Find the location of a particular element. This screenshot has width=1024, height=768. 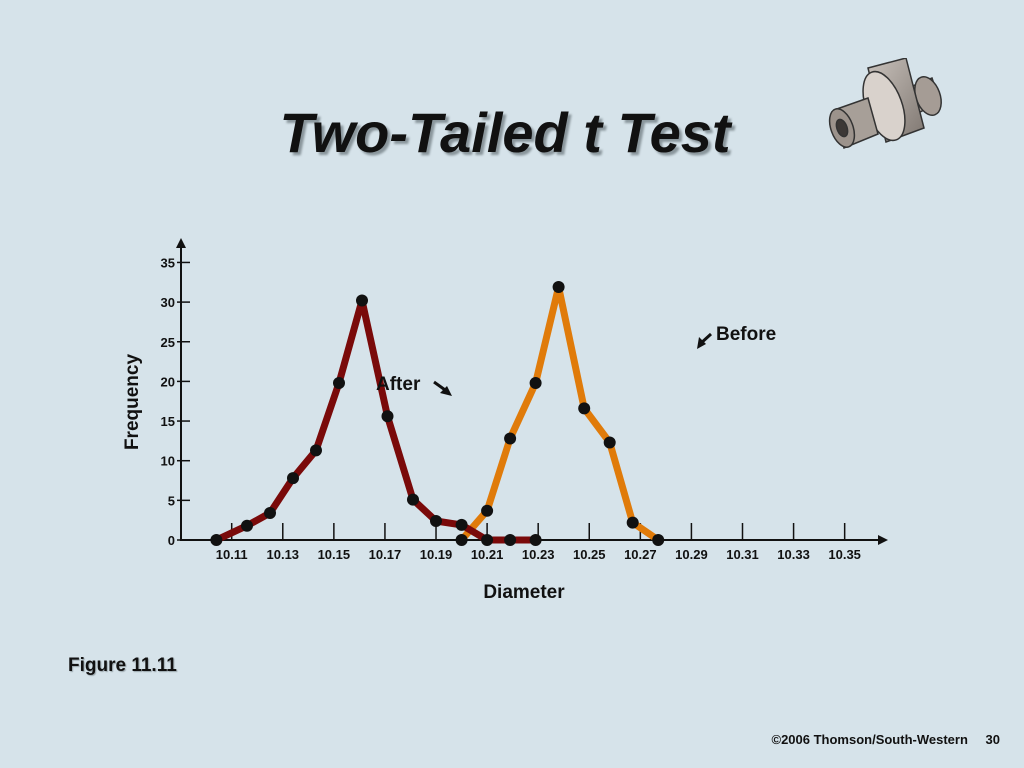

slide-title: Two-Tailed t Test is located at coordinates (505, 132).